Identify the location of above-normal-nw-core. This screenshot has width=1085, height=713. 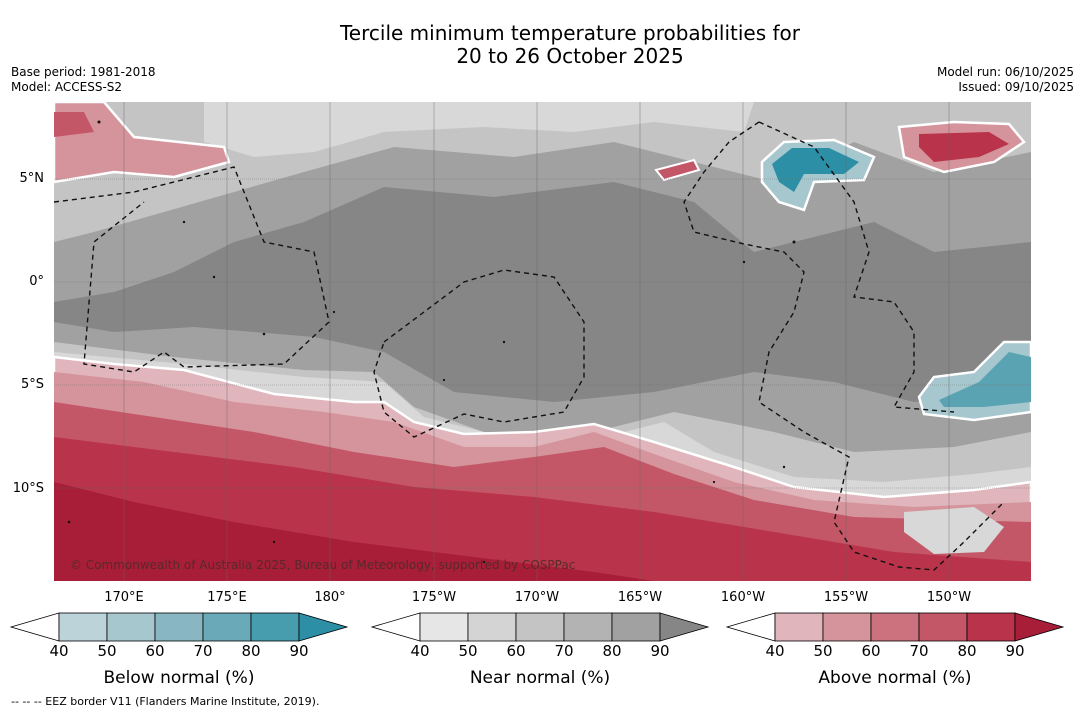
(74, 124).